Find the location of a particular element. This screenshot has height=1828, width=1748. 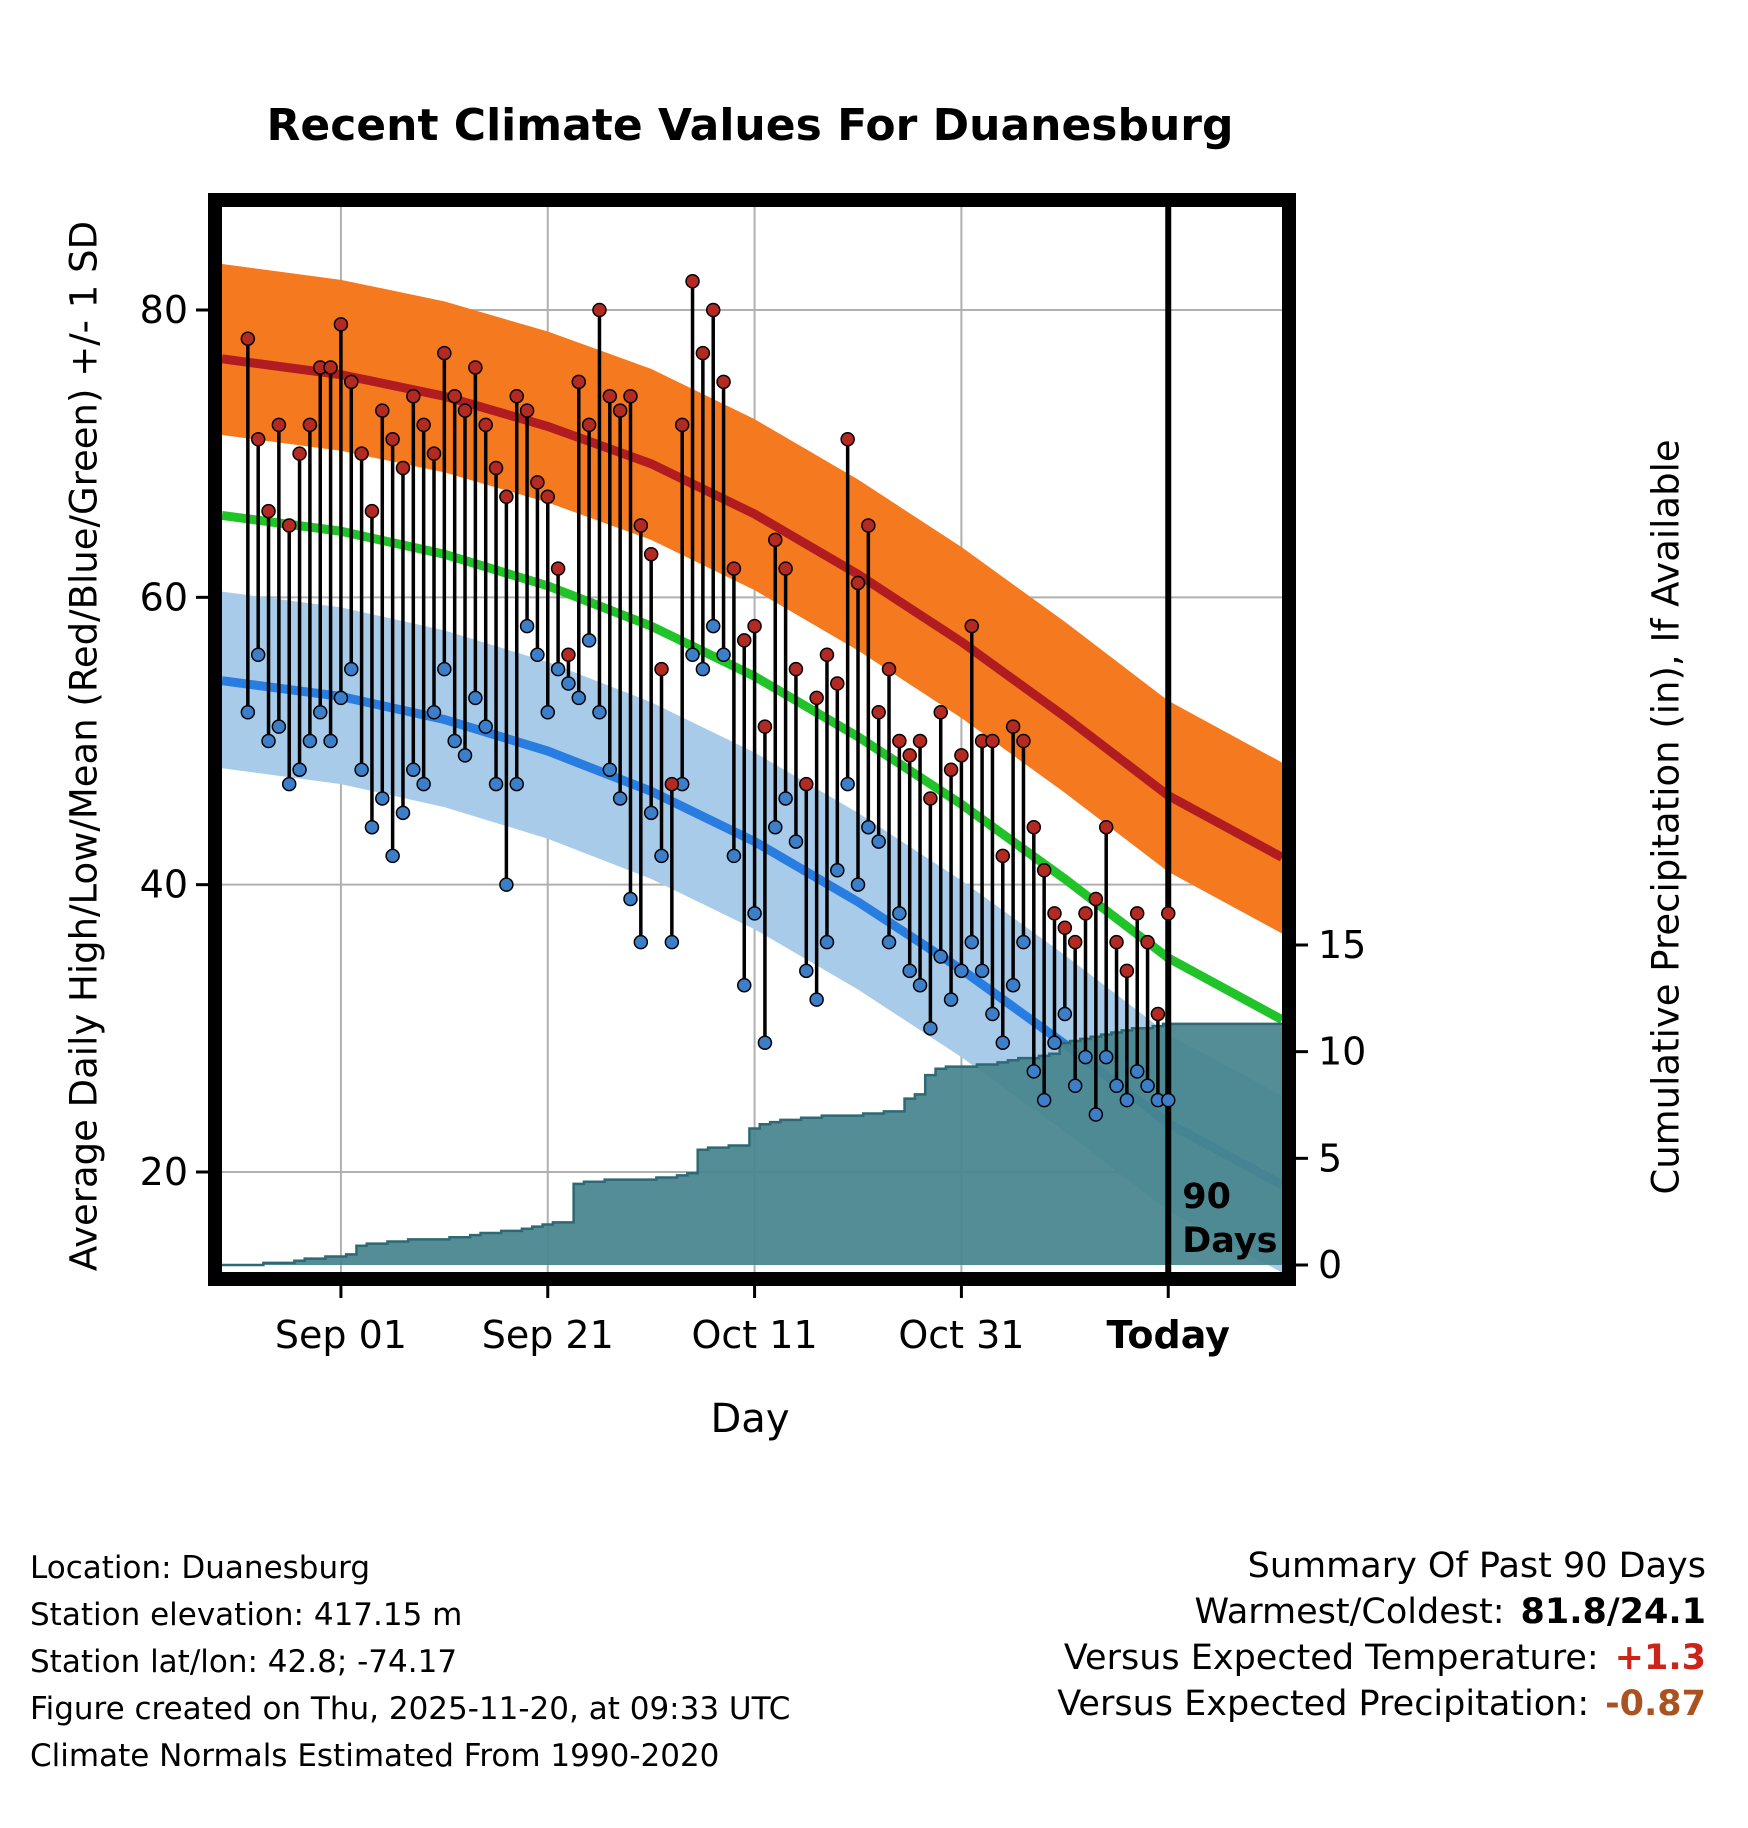

normals-source: Climate Normals Estimated From 1990-2020 is located at coordinates (375, 1756).